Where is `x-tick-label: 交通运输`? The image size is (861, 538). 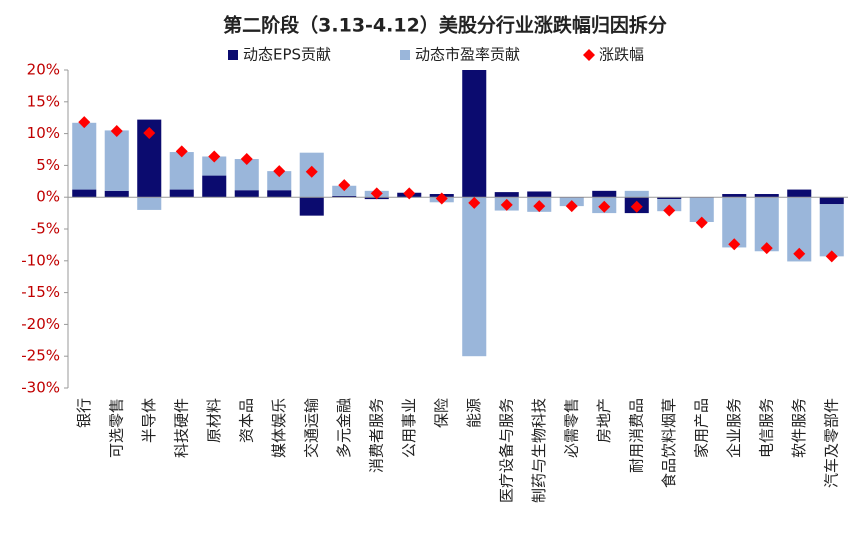 x-tick-label: 交通运输 is located at coordinates (311, 428).